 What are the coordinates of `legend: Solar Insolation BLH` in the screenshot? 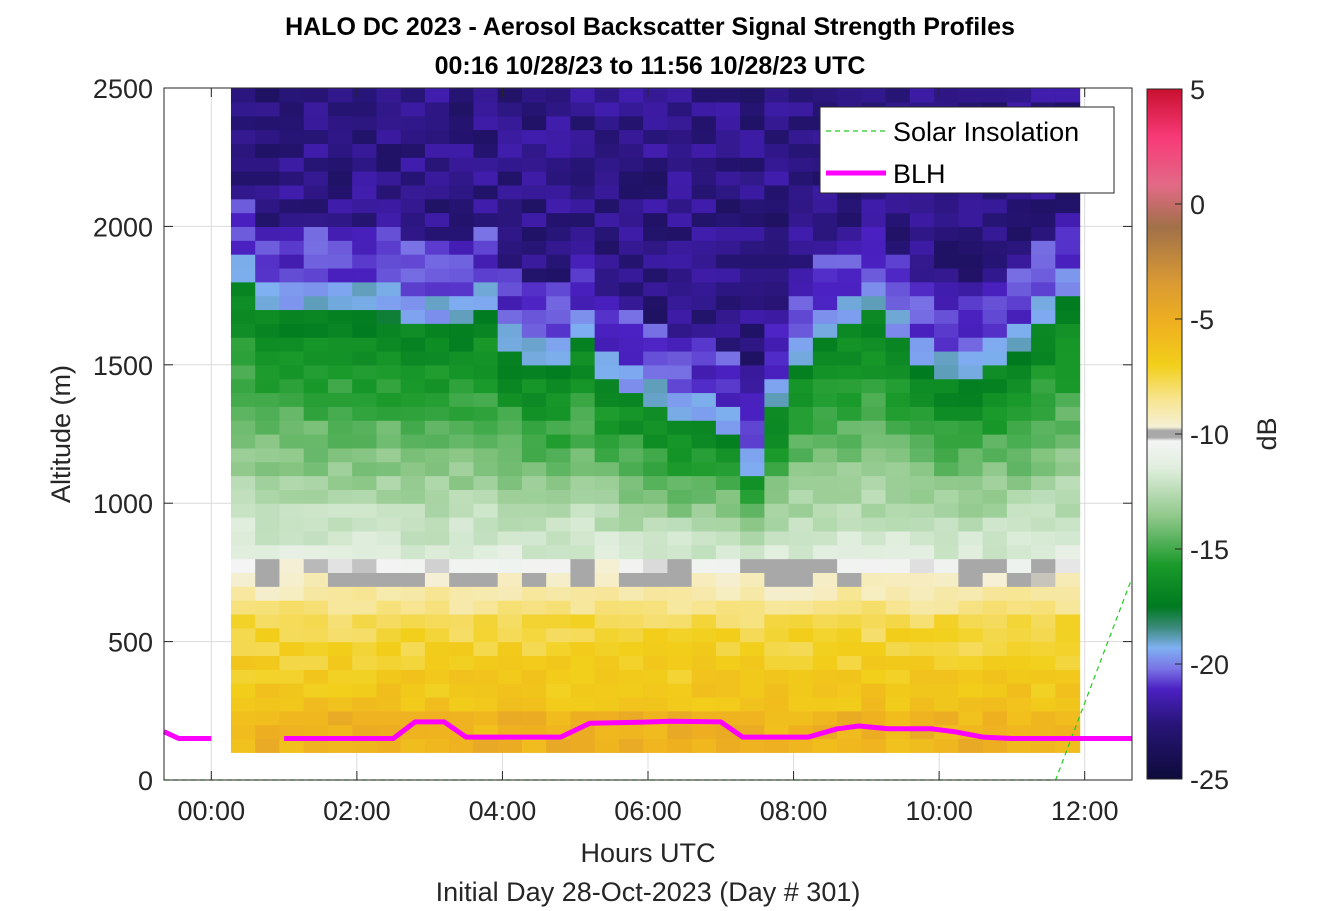 It's located at (967, 150).